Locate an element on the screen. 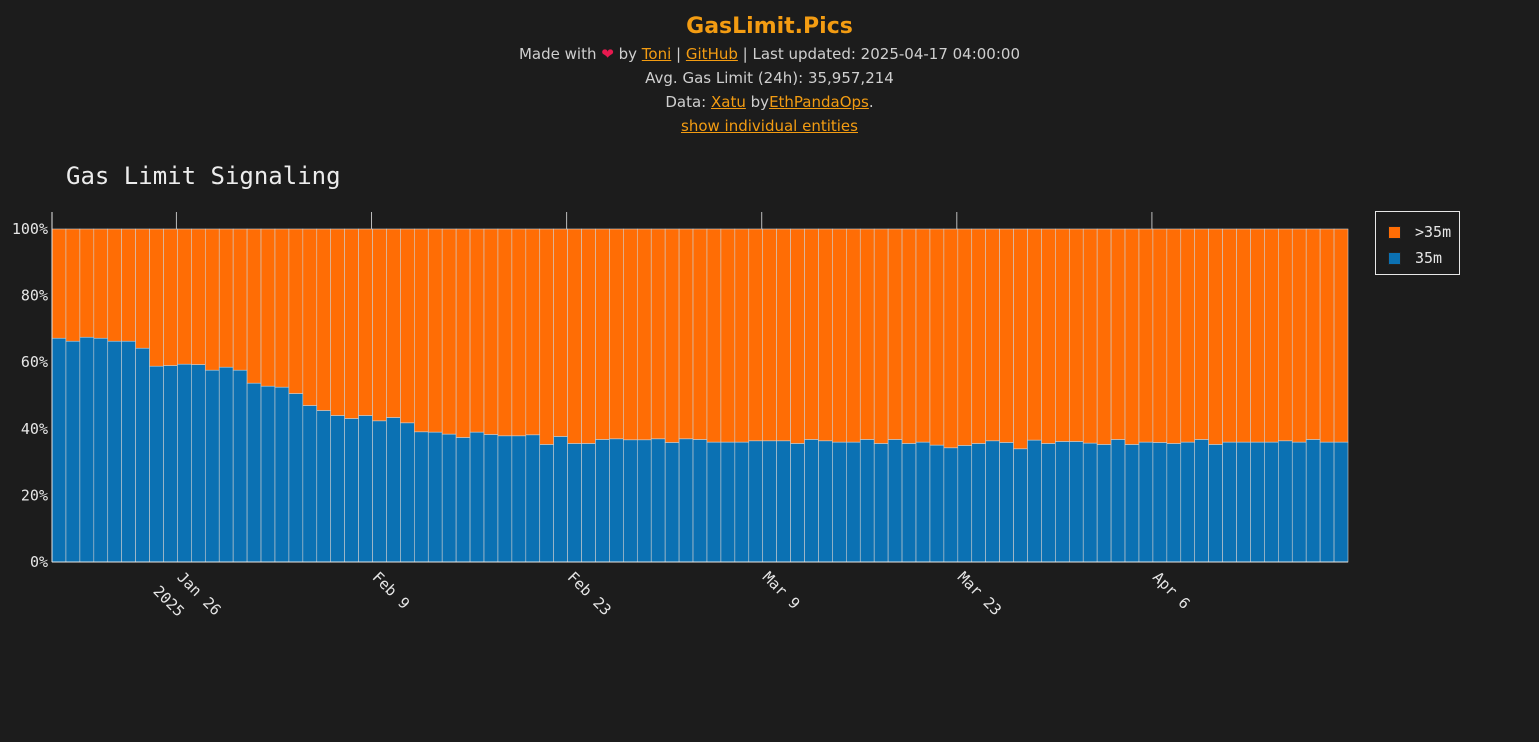  legend-item-35m: 35m is located at coordinates (1415, 258).